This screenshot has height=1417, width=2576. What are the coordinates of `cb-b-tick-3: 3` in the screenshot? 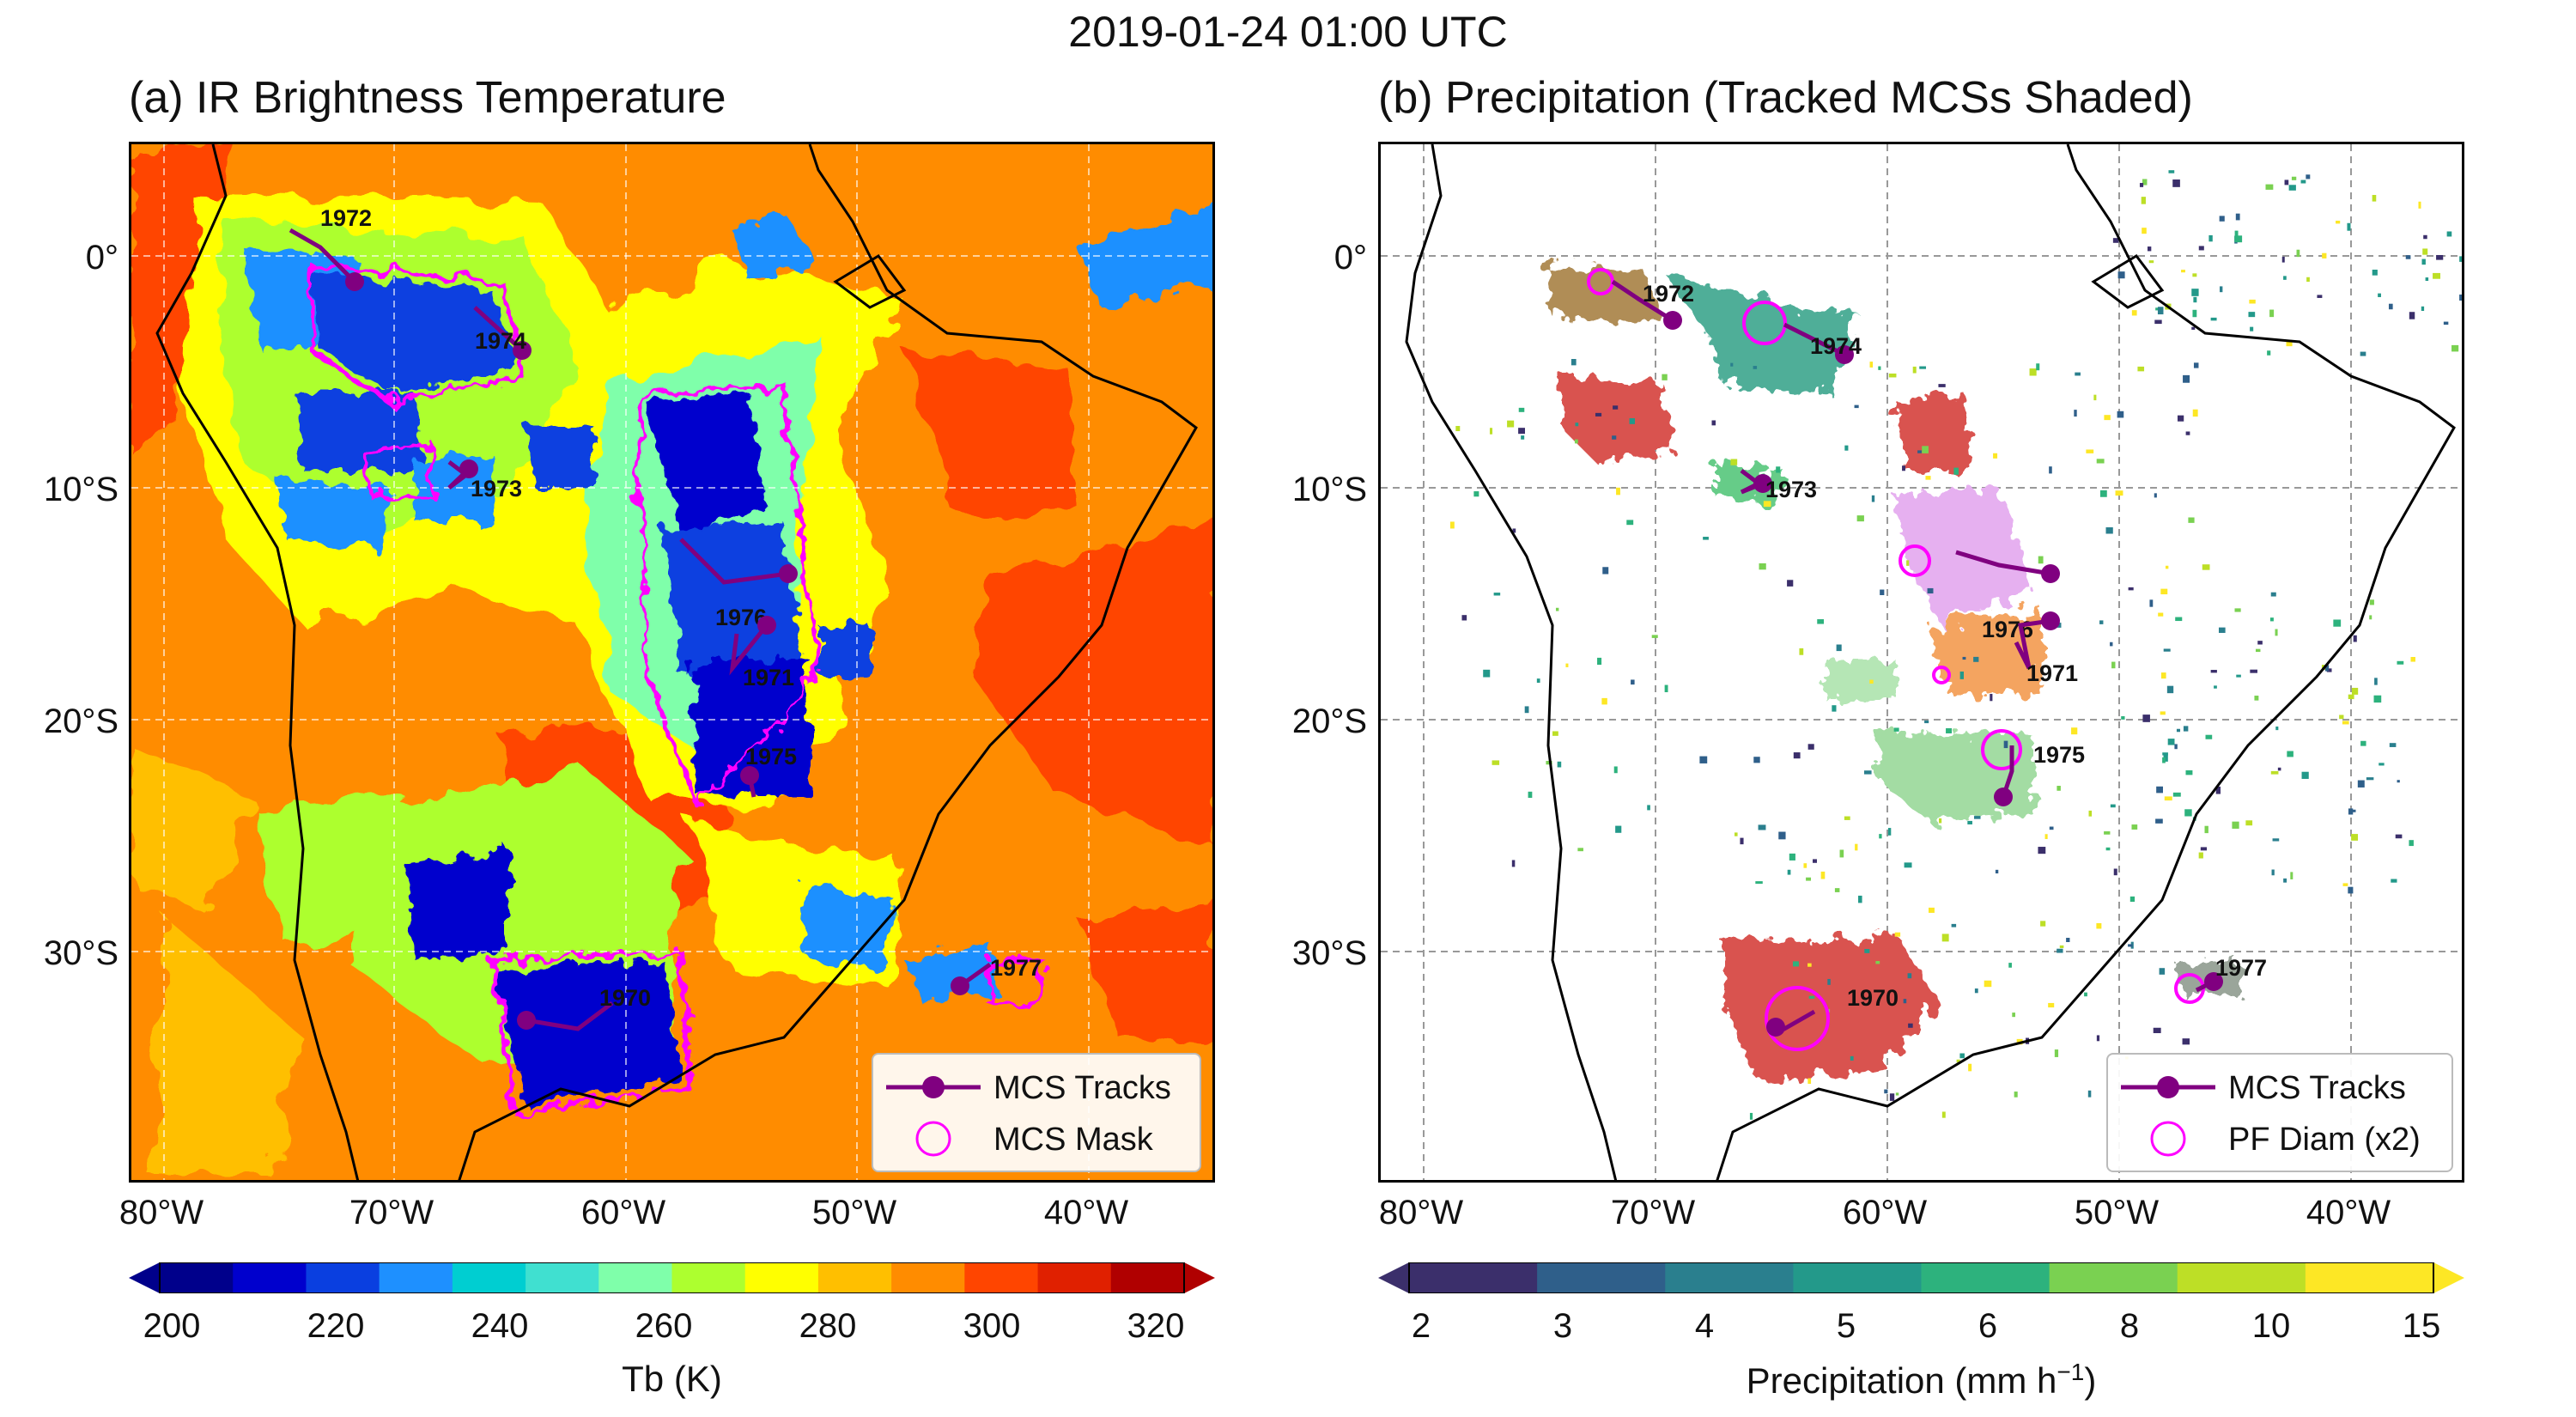 It's located at (1562, 1326).